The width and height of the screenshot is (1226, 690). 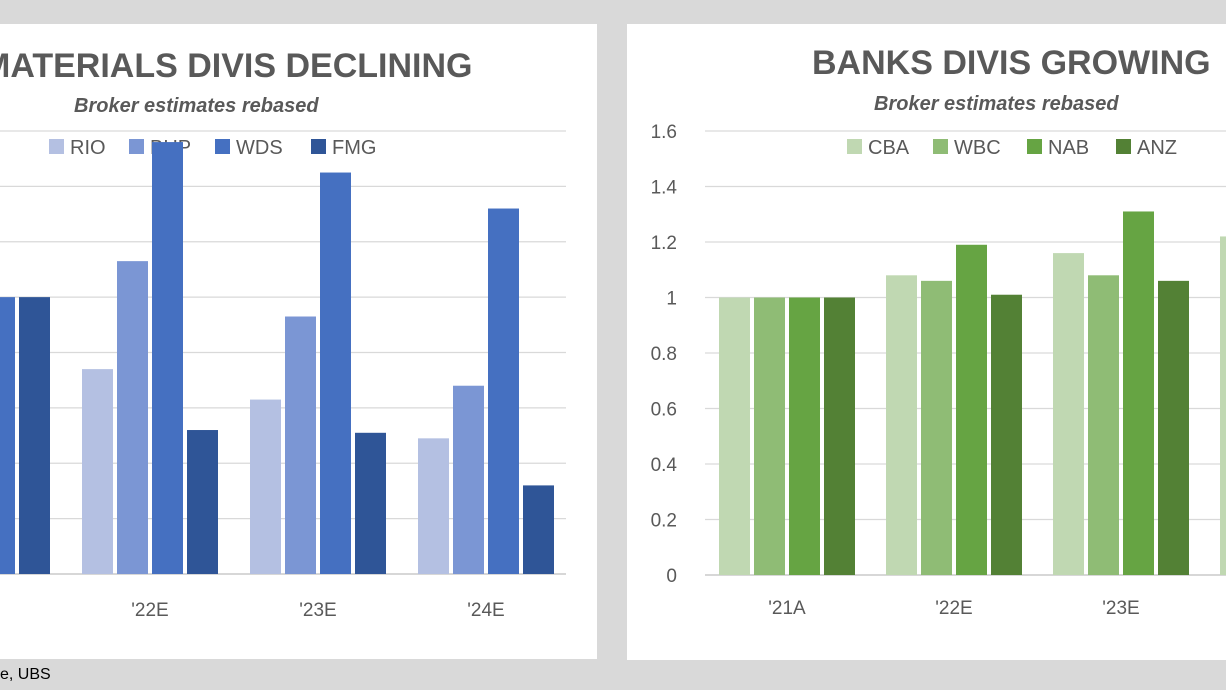 What do you see at coordinates (664, 354) in the screenshot?
I see `y-tick-label: 0.8` at bounding box center [664, 354].